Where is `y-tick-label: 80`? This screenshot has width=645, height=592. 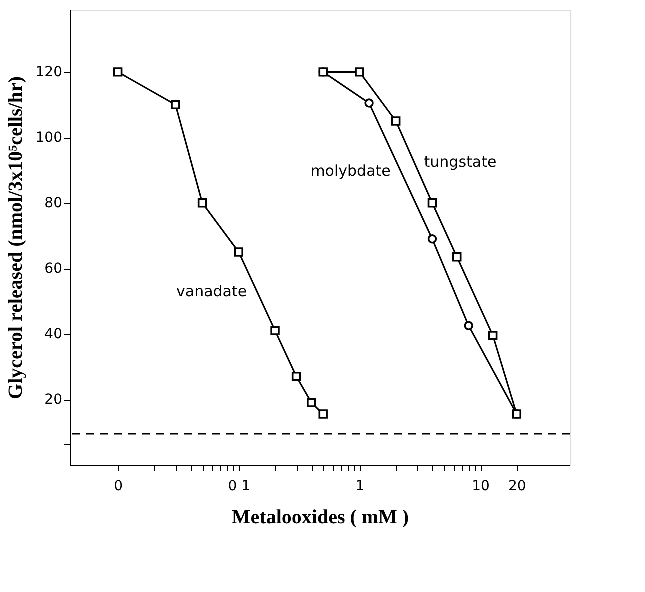
y-tick-label: 80 is located at coordinates (53, 204).